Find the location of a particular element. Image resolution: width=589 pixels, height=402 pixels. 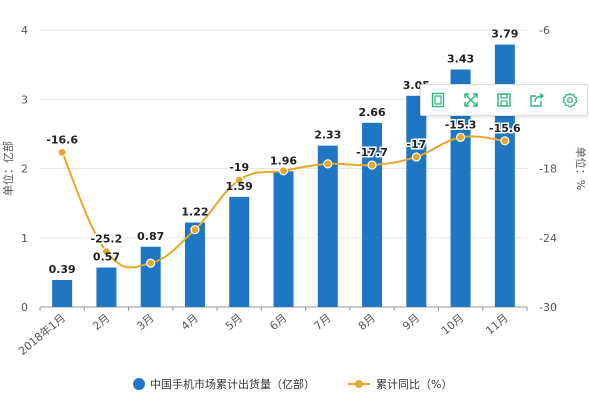

chart-toolbar is located at coordinates (504, 100).